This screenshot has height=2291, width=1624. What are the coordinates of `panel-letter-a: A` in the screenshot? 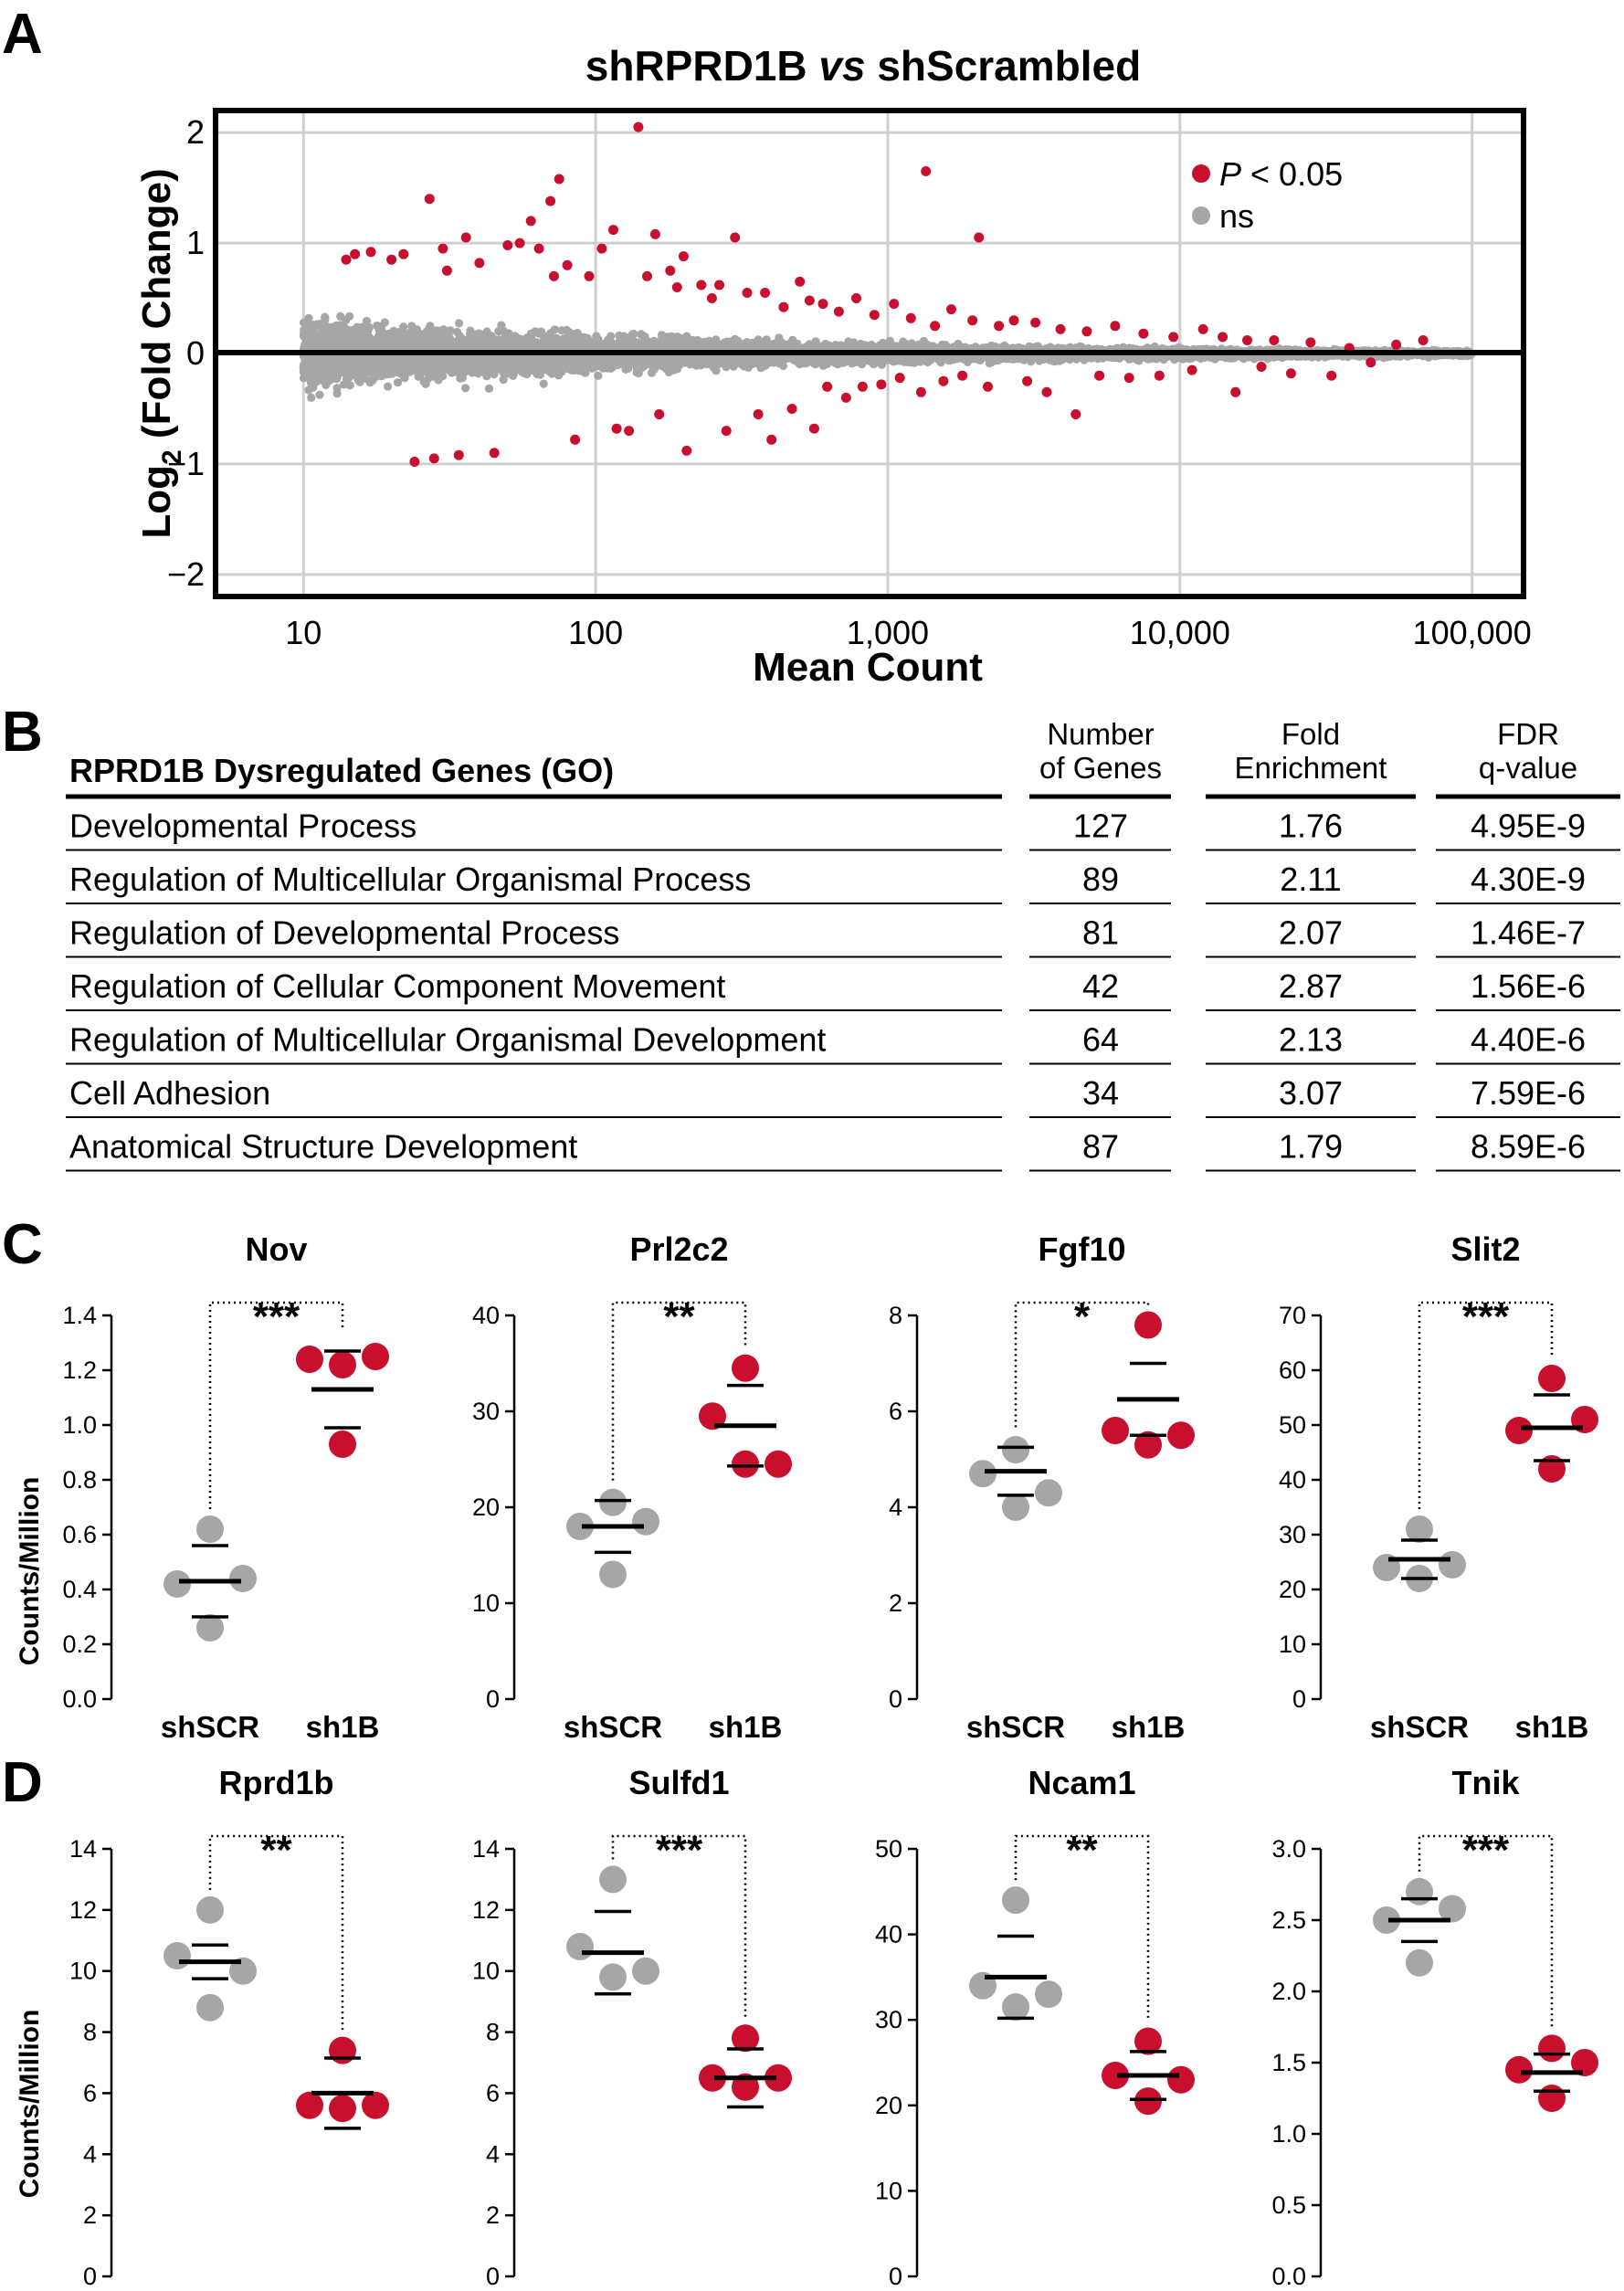 It's located at (23, 34).